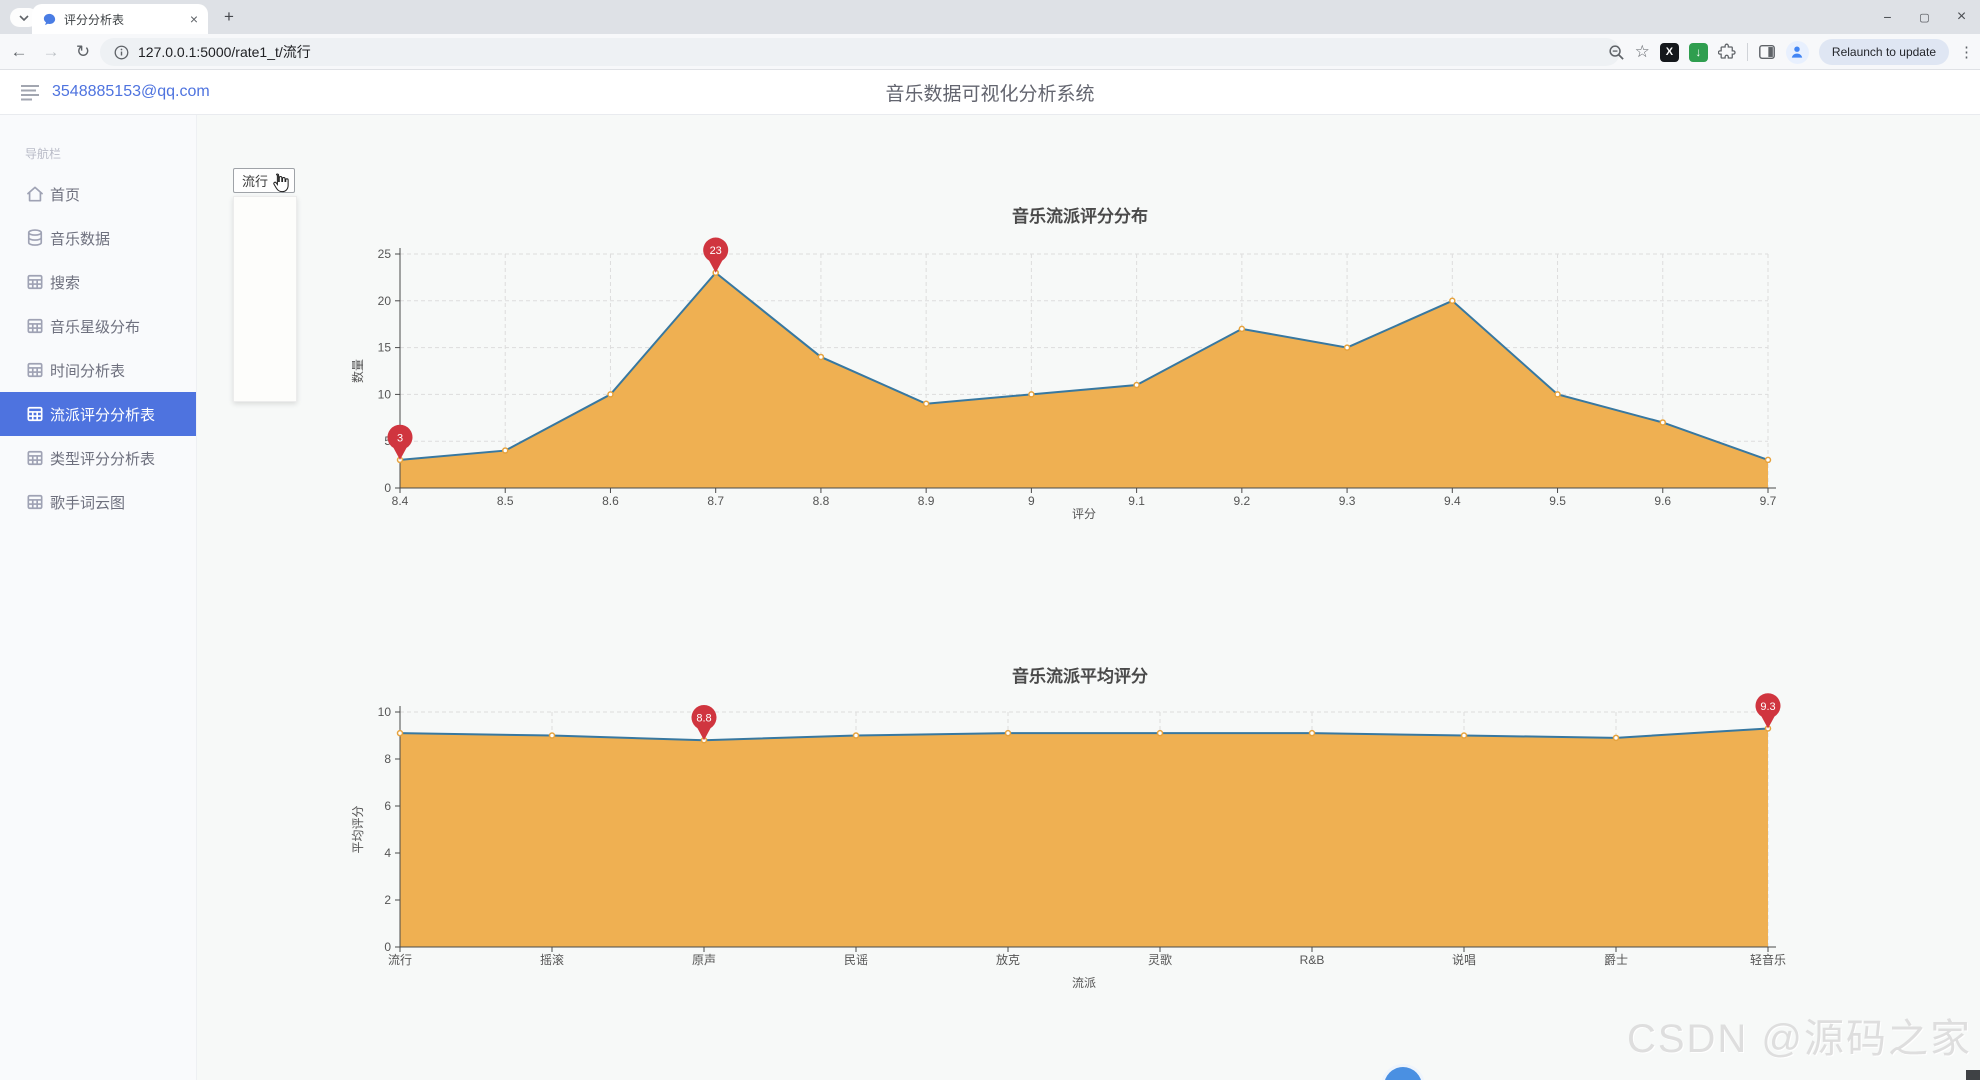 Image resolution: width=1980 pixels, height=1080 pixels. What do you see at coordinates (1883, 52) in the screenshot?
I see `relaunch-to-update-button: Relaunch to update` at bounding box center [1883, 52].